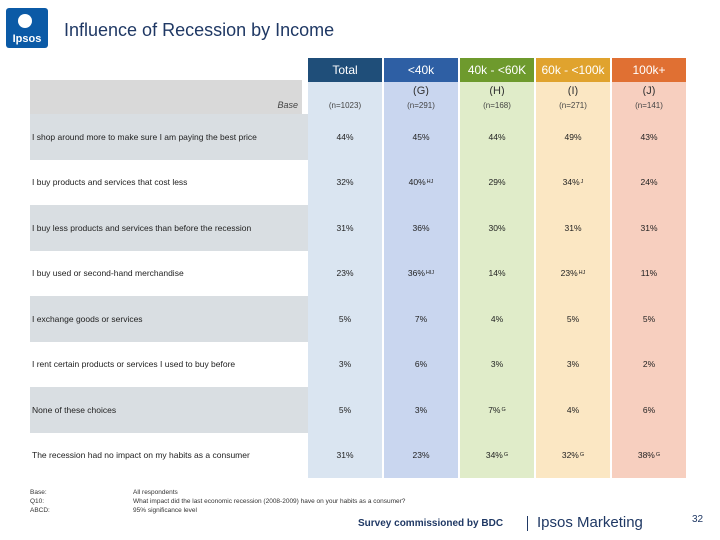 The width and height of the screenshot is (720, 540). I want to click on logo-text: Ipsos, so click(27, 39).